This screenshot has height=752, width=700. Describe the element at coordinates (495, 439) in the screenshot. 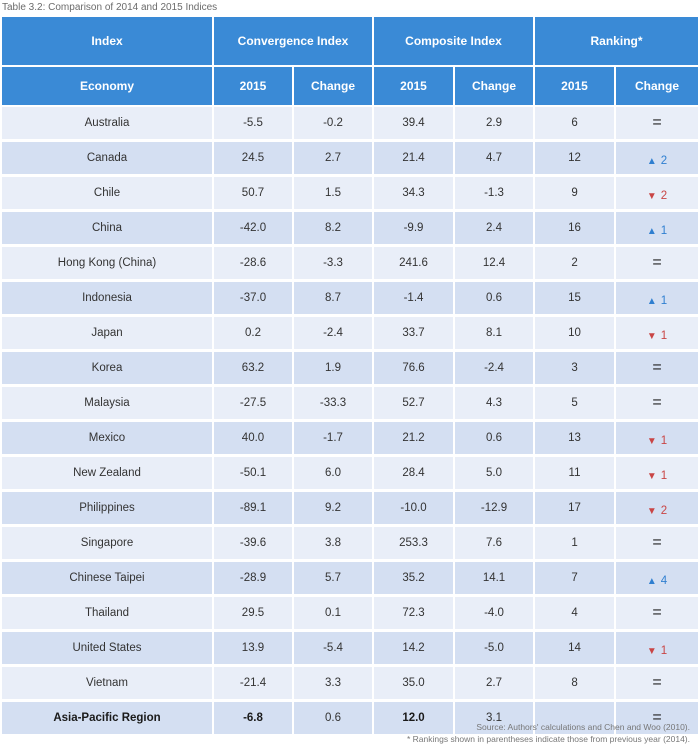

I see `comp-change-cell: 0.6` at that location.